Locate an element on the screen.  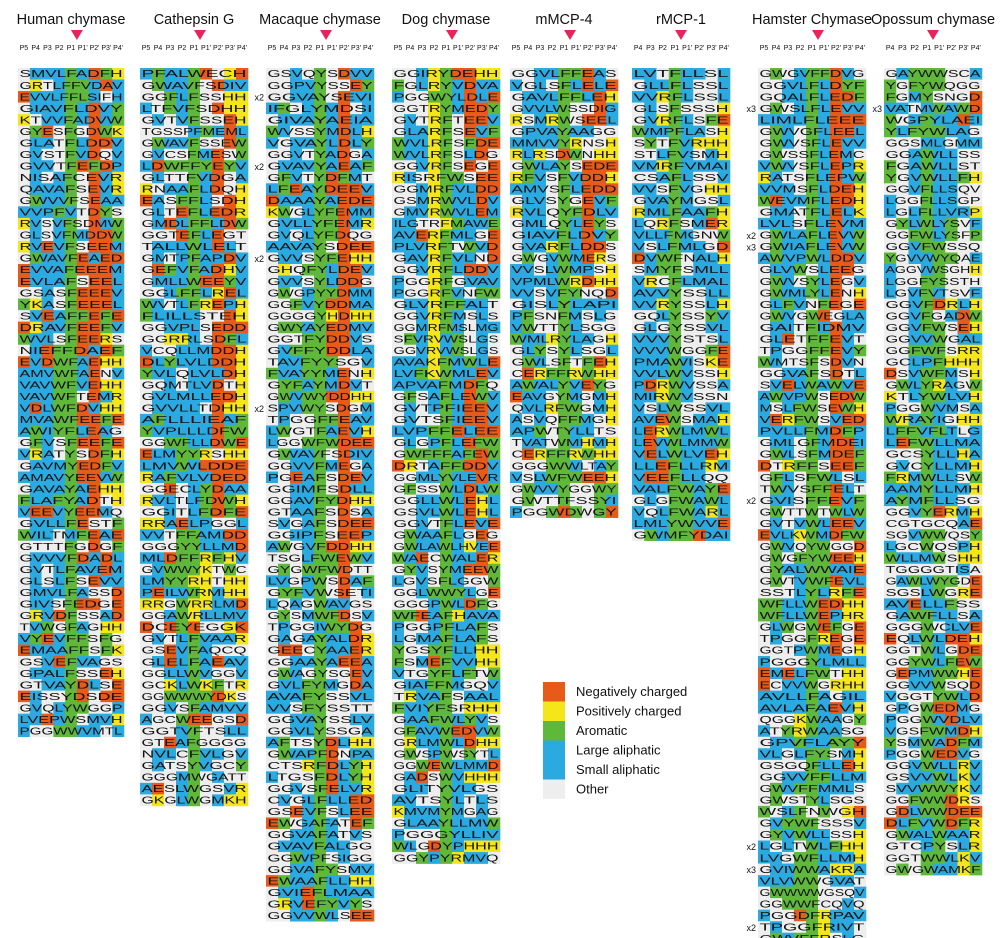
sequence-row: GGWPFSIGG is located at coordinates (320, 858).